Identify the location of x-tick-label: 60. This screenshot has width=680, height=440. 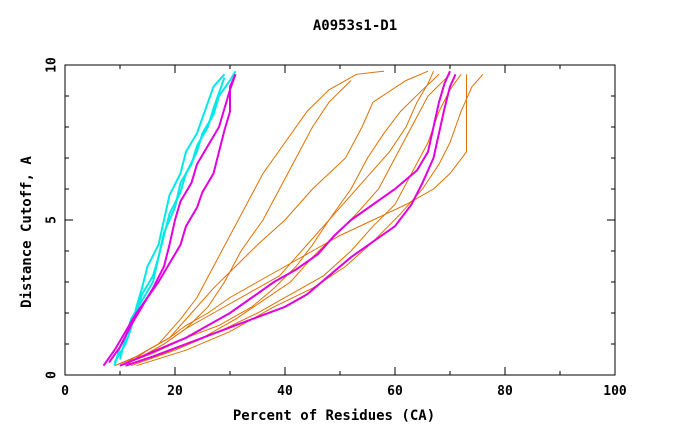
(395, 391).